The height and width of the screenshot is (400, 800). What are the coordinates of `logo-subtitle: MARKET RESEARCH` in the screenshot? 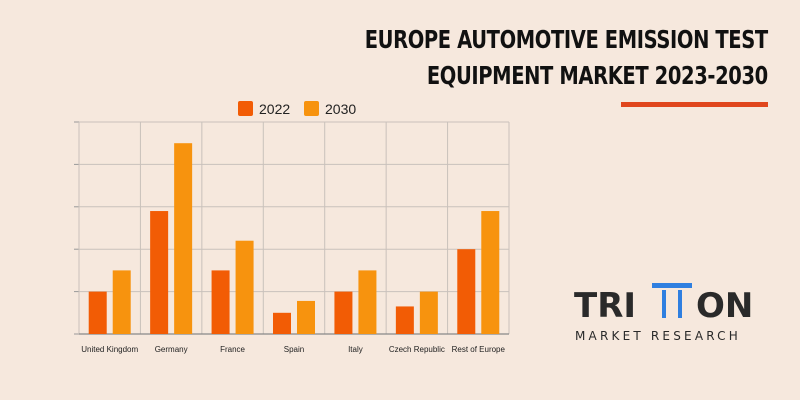 It's located at (658, 336).